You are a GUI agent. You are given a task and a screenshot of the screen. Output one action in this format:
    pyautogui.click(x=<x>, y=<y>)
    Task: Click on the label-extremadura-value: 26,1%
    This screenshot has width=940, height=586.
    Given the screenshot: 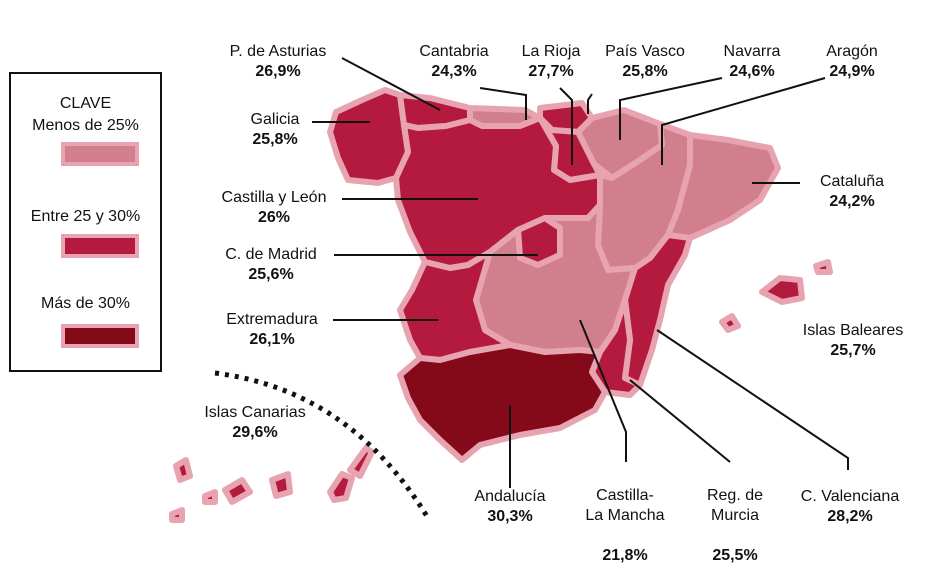 What is the action you would take?
    pyautogui.click(x=272, y=339)
    